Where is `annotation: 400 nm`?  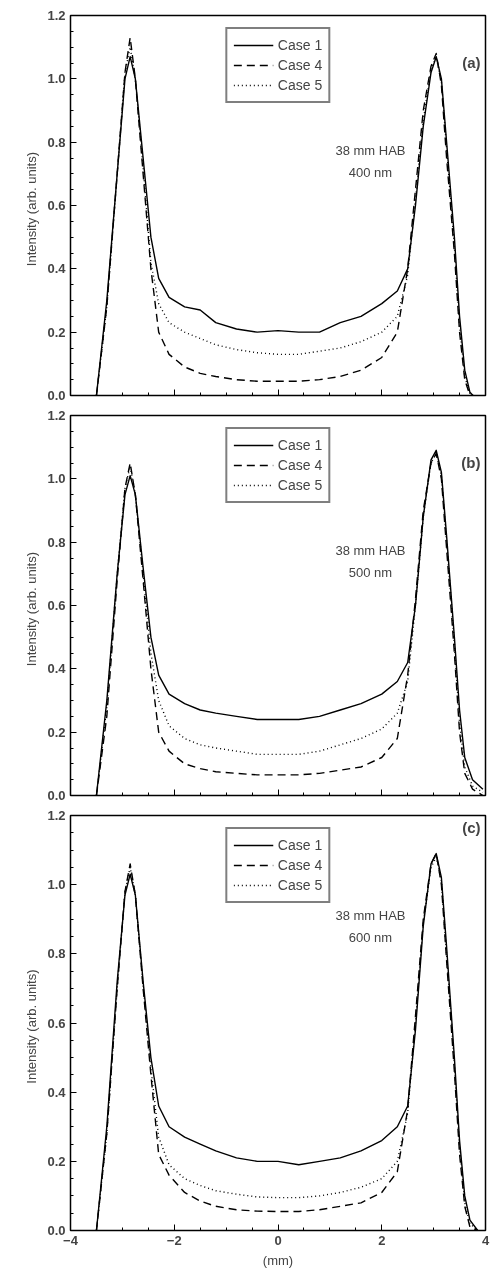 annotation: 400 nm is located at coordinates (370, 172).